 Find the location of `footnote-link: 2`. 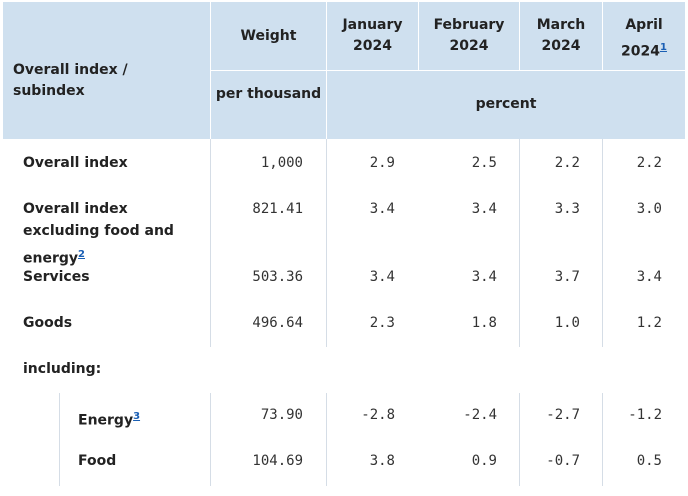

footnote-link: 2 is located at coordinates (81, 254).